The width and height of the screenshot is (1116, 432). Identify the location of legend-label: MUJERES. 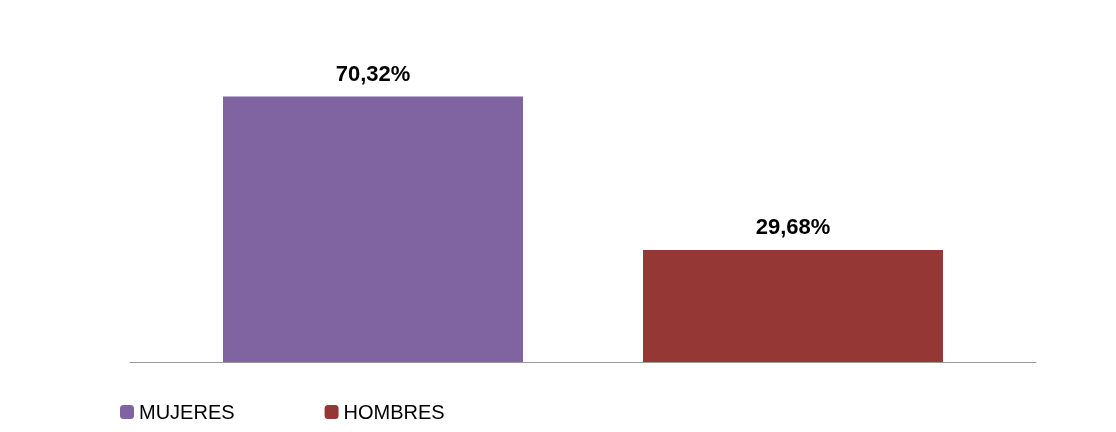
(187, 412).